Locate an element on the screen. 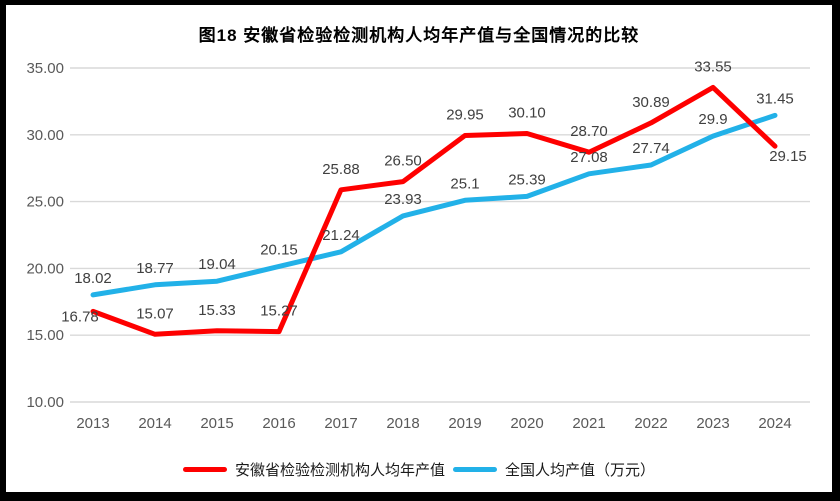  legend-item-anhui: 安徽省检验检测机构人均年产值 is located at coordinates (313, 469).